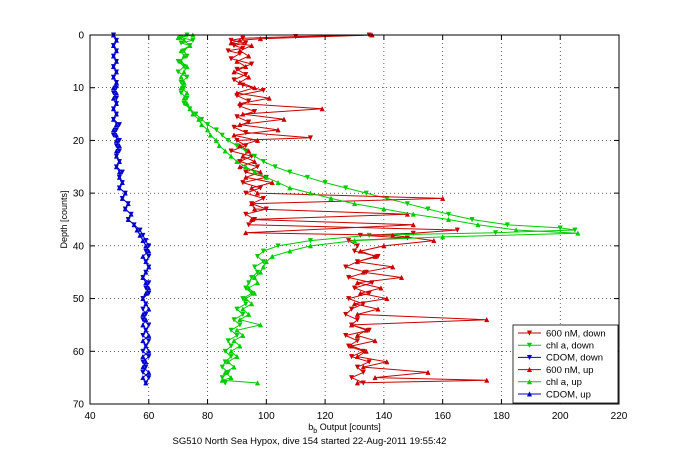 This screenshot has width=681, height=454. I want to click on legend-label: CDOM, down, so click(574, 358).